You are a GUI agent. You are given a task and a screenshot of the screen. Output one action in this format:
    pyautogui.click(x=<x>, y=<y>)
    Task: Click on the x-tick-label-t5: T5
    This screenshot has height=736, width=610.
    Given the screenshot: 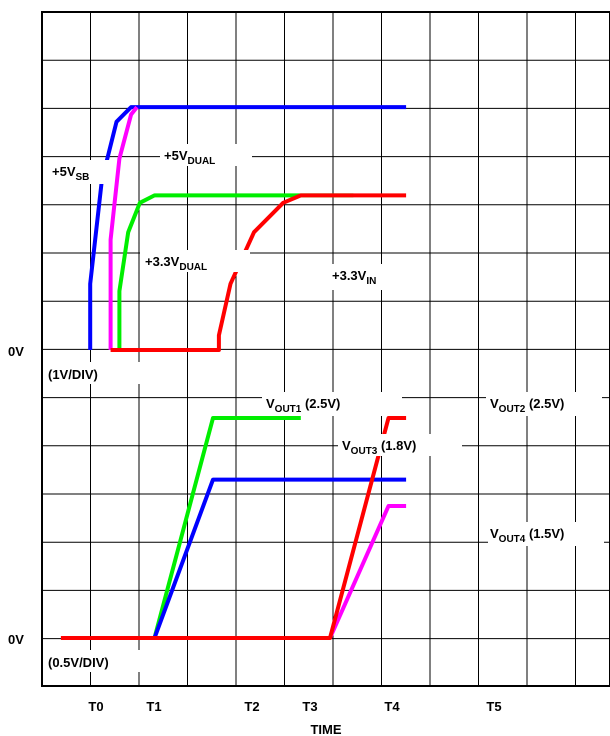 What is the action you would take?
    pyautogui.click(x=493, y=706)
    